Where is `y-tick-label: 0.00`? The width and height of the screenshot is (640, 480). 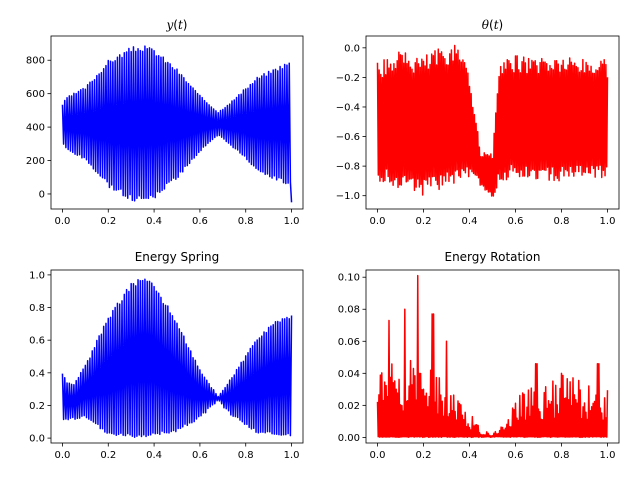 y-tick-label: 0.00 is located at coordinates (349, 438).